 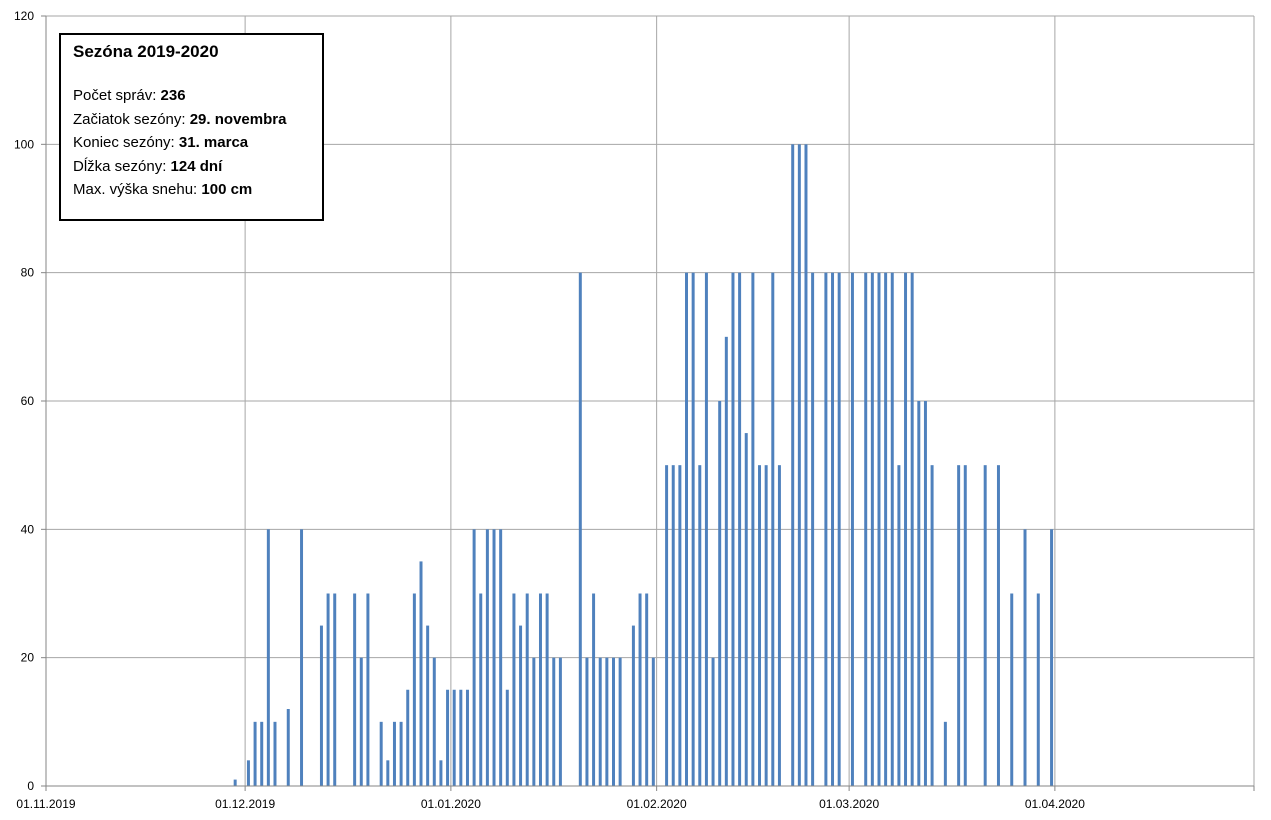 What do you see at coordinates (131, 119) in the screenshot?
I see `info-label: Začiatok sezóny:` at bounding box center [131, 119].